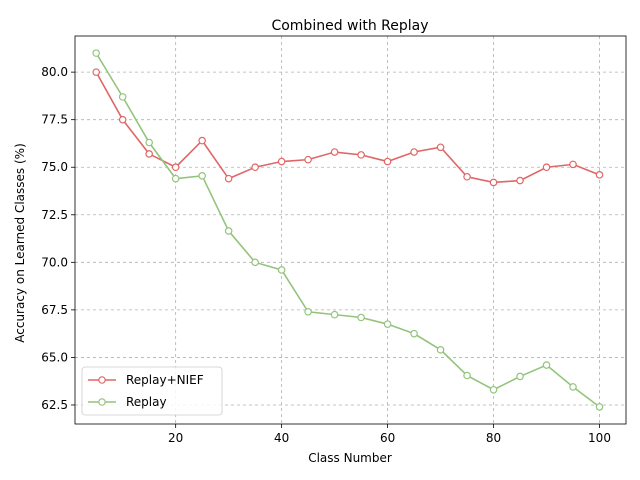  What do you see at coordinates (54, 262) in the screenshot?
I see `y-tick-label: 70.0` at bounding box center [54, 262].